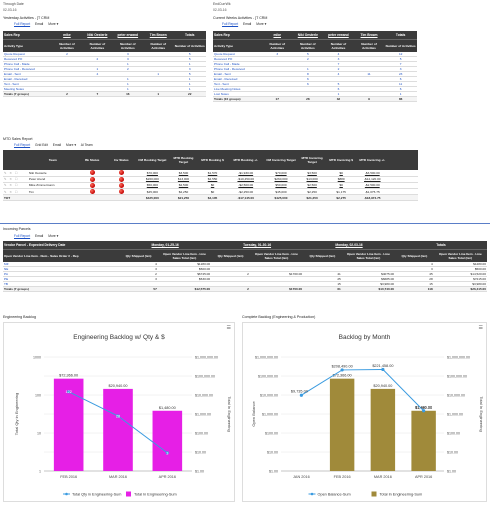 Image resolution: width=490 pixels, height=506 pixels. Describe the element at coordinates (237, 89) in the screenshot. I see `activity-type-cell: Live Meeting Notes` at that location.